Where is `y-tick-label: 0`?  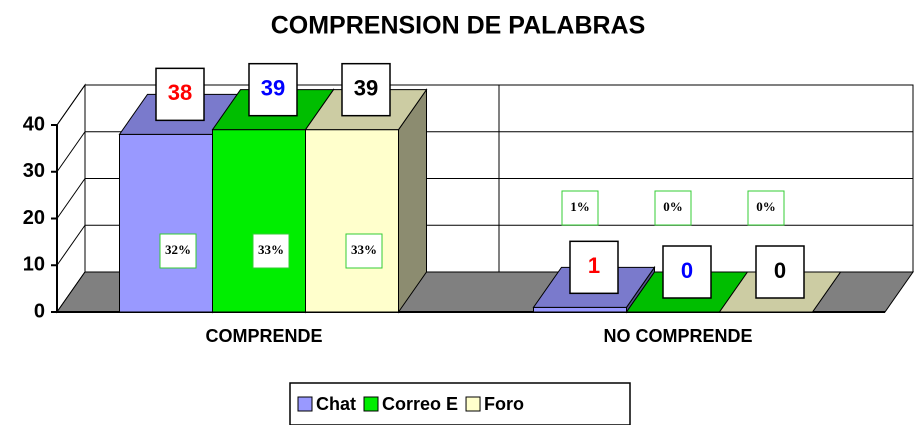 y-tick-label: 0 is located at coordinates (39, 311).